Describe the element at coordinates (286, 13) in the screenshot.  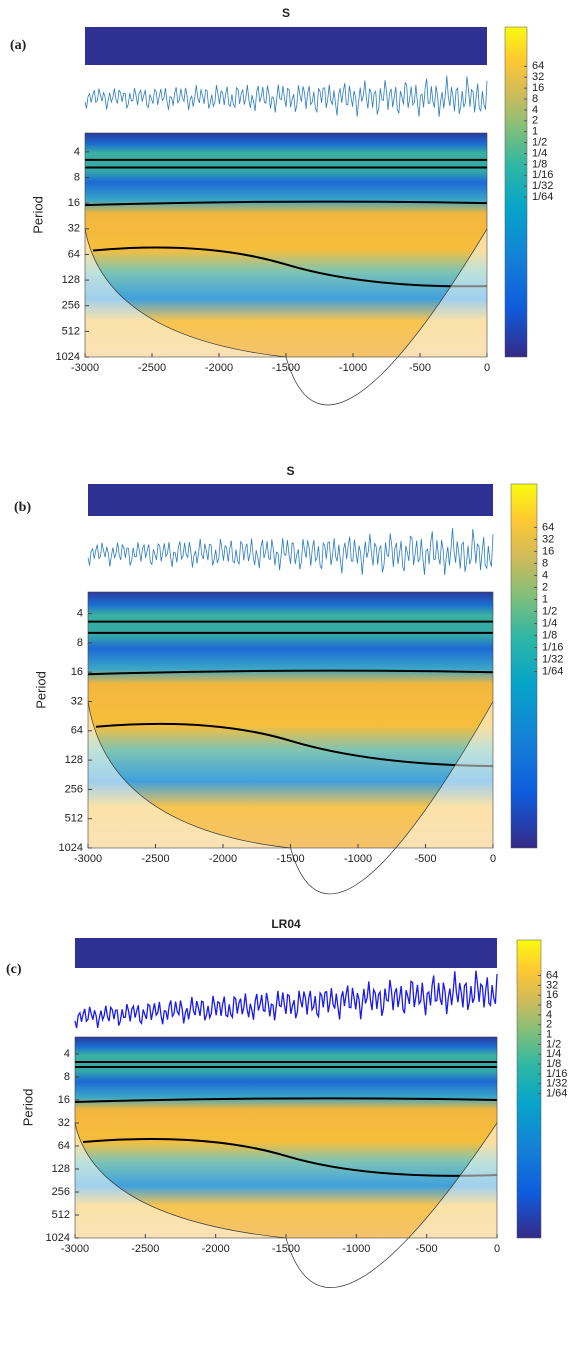
I see `panel-title: S` at that location.